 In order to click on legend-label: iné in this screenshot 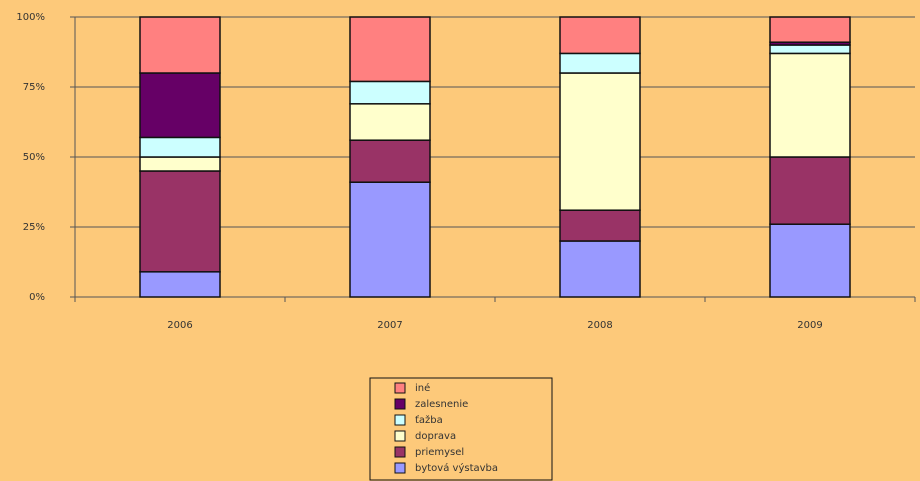, I will do `click(422, 388)`.